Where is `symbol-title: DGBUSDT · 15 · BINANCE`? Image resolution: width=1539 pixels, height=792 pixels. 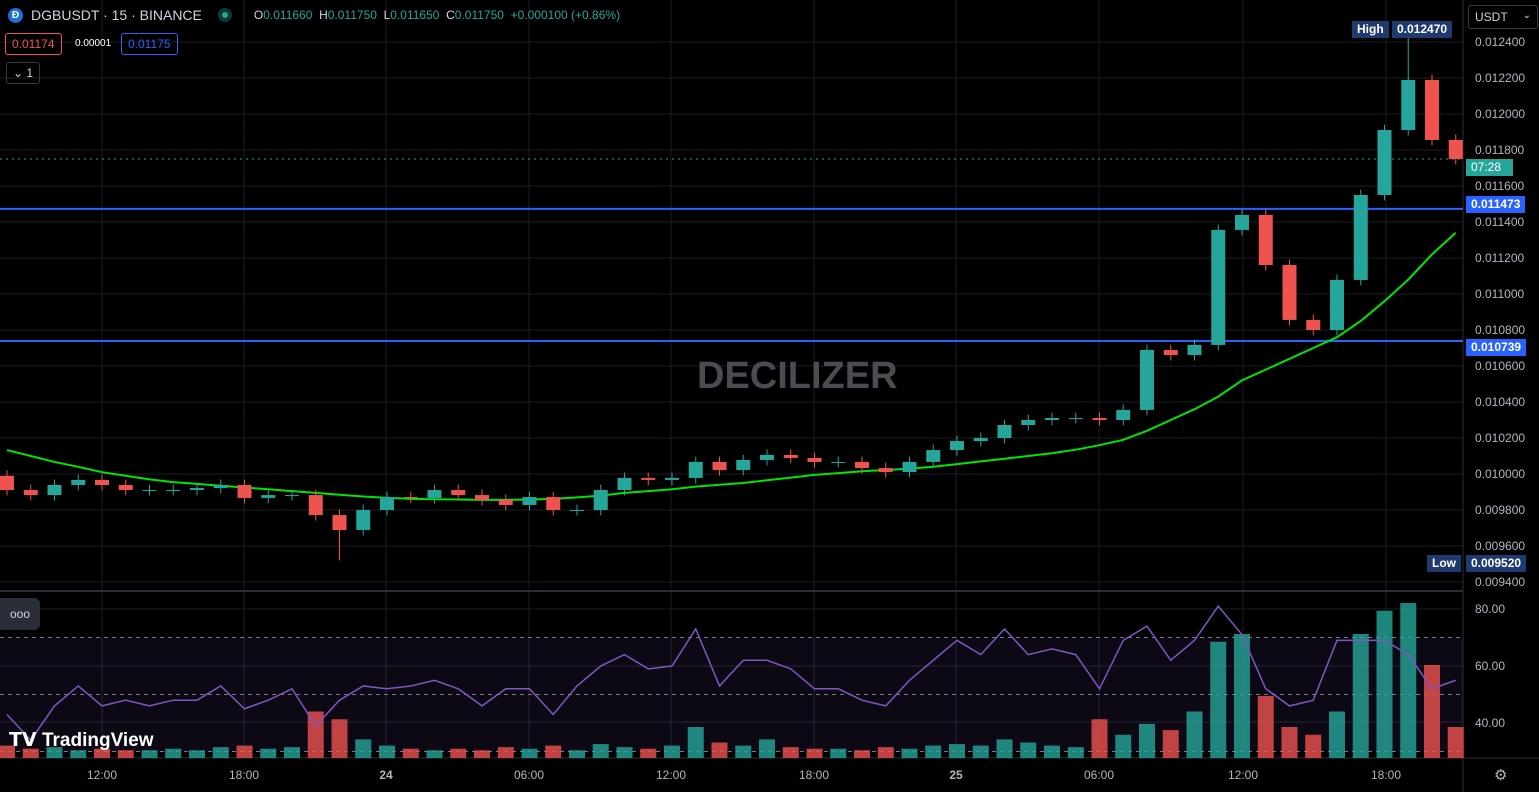
symbol-title: DGBUSDT · 15 · BINANCE is located at coordinates (116, 15).